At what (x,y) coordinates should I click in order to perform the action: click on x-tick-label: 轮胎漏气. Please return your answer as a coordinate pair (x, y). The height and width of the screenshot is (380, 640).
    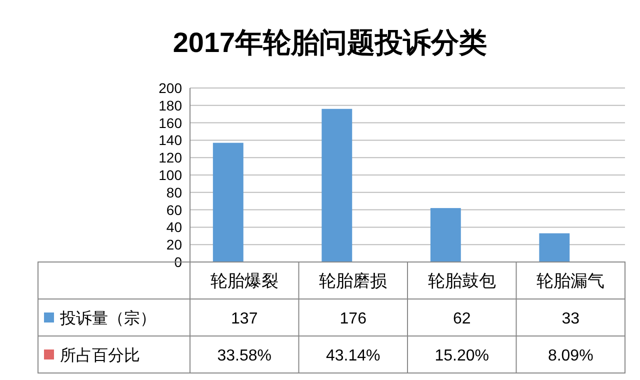
    Looking at the image, I should click on (570, 281).